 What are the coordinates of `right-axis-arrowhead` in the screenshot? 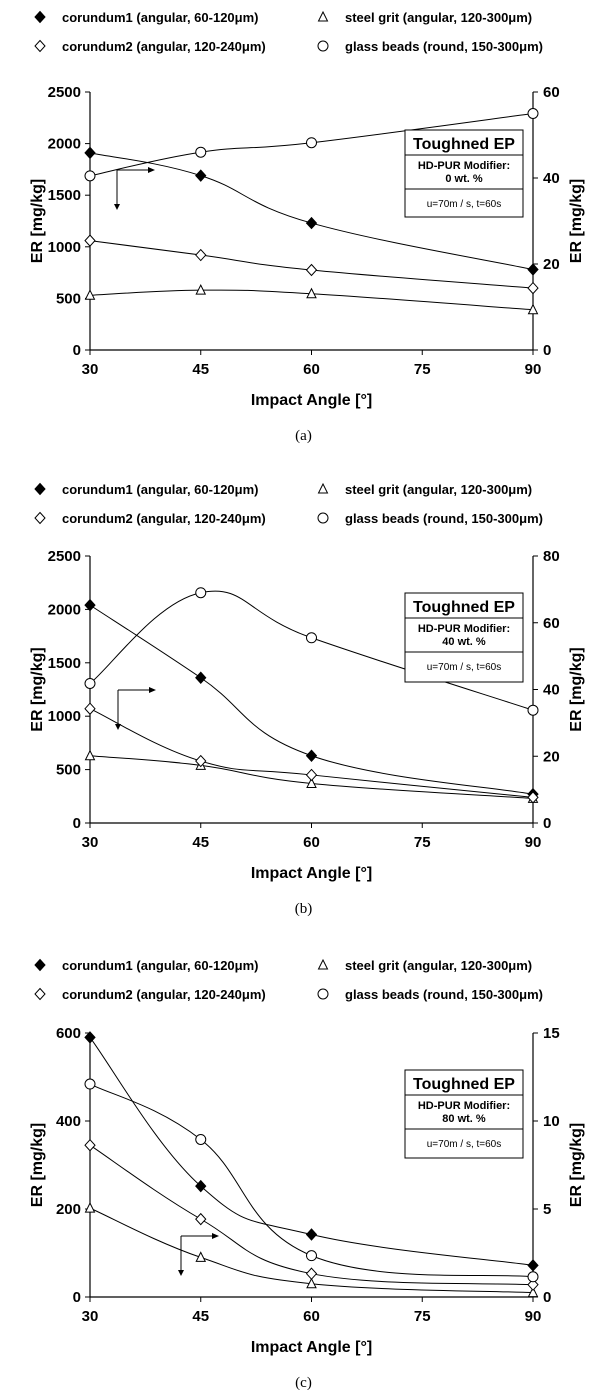 It's located at (215, 1236).